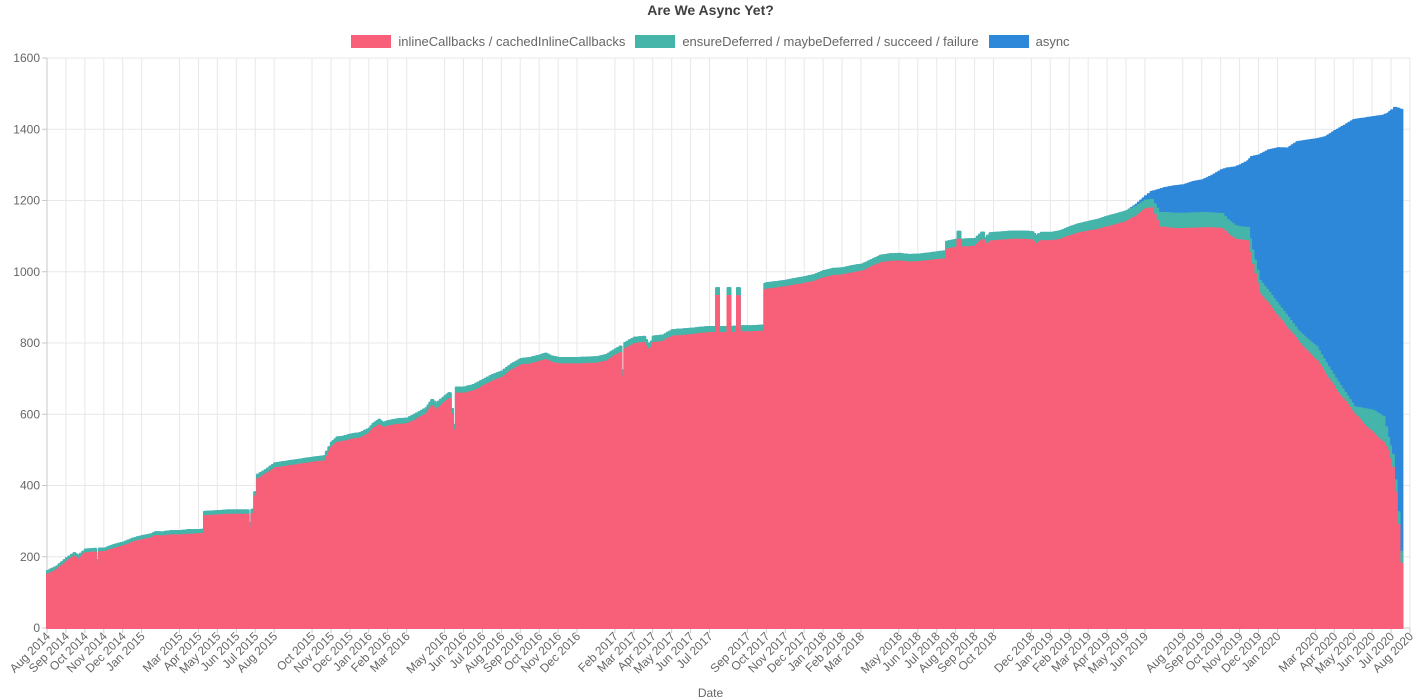  Describe the element at coordinates (30, 343) in the screenshot. I see `y-tick-label: 800` at that location.